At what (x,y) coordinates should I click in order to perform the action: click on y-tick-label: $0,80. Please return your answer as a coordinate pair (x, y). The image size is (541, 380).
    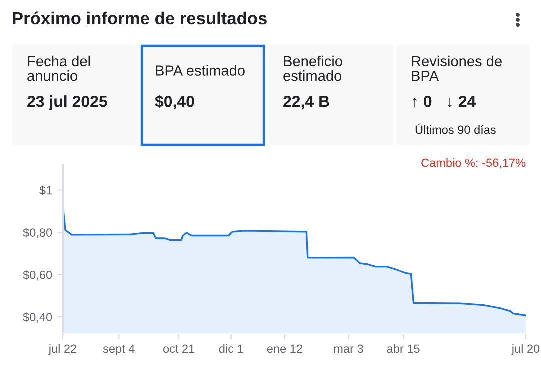
    Looking at the image, I should click on (37, 233).